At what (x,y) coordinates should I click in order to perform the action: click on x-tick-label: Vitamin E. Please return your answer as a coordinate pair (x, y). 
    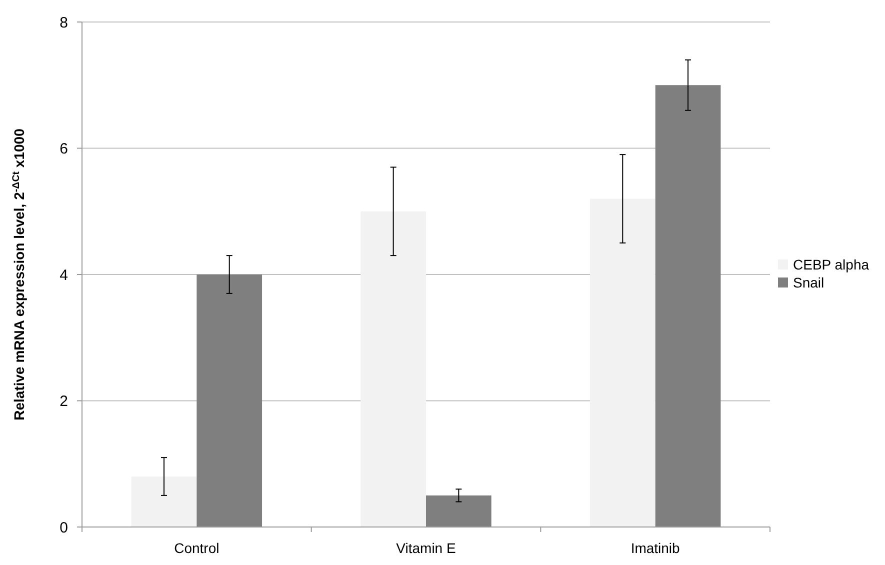
    Looking at the image, I should click on (426, 548).